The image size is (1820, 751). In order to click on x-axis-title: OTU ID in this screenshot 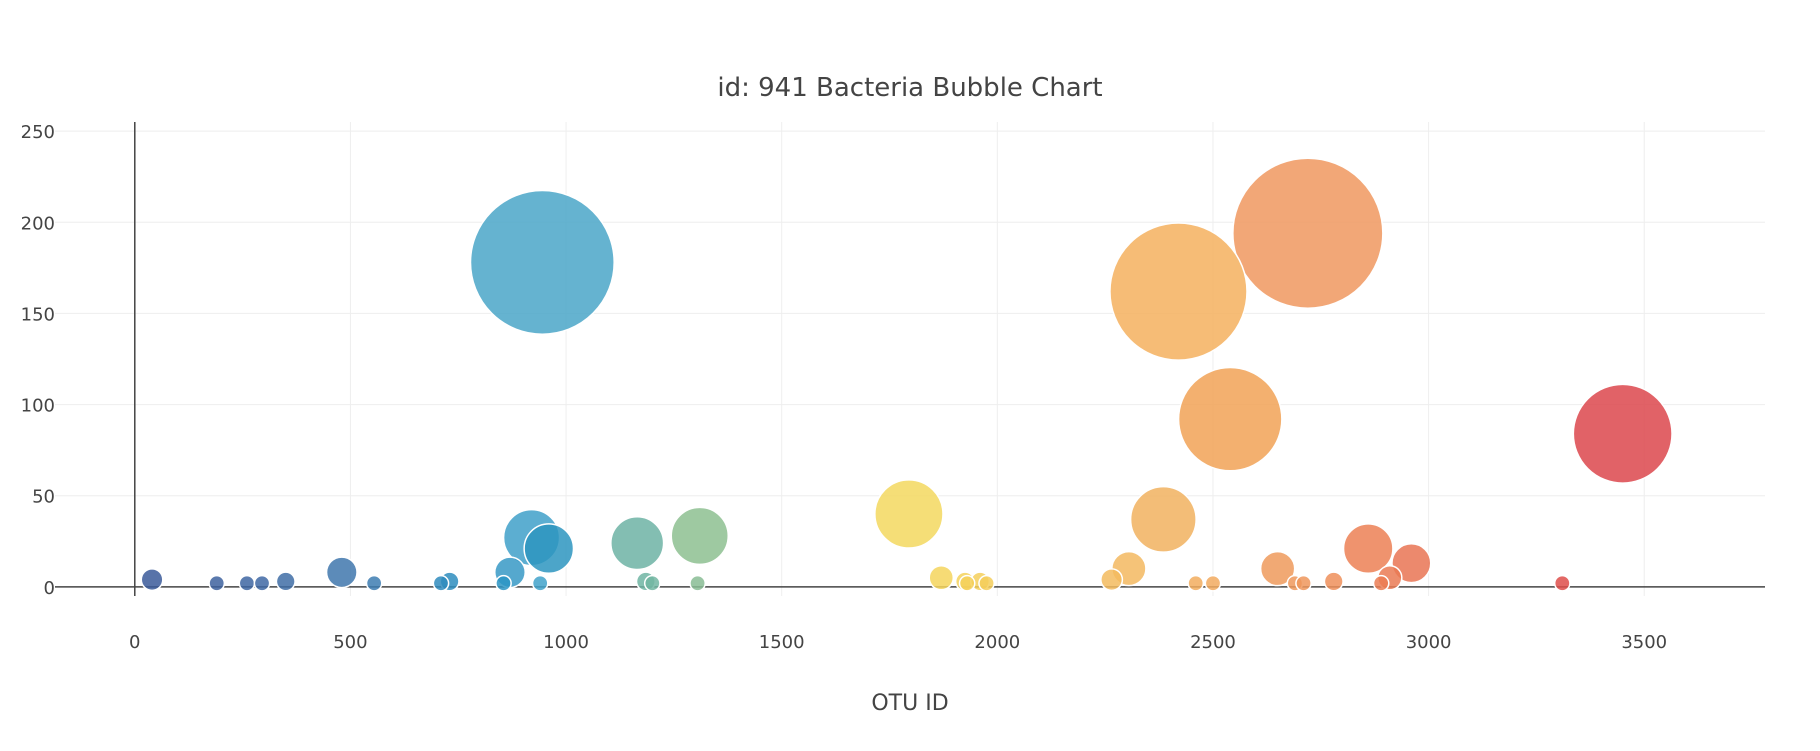, I will do `click(909, 703)`.